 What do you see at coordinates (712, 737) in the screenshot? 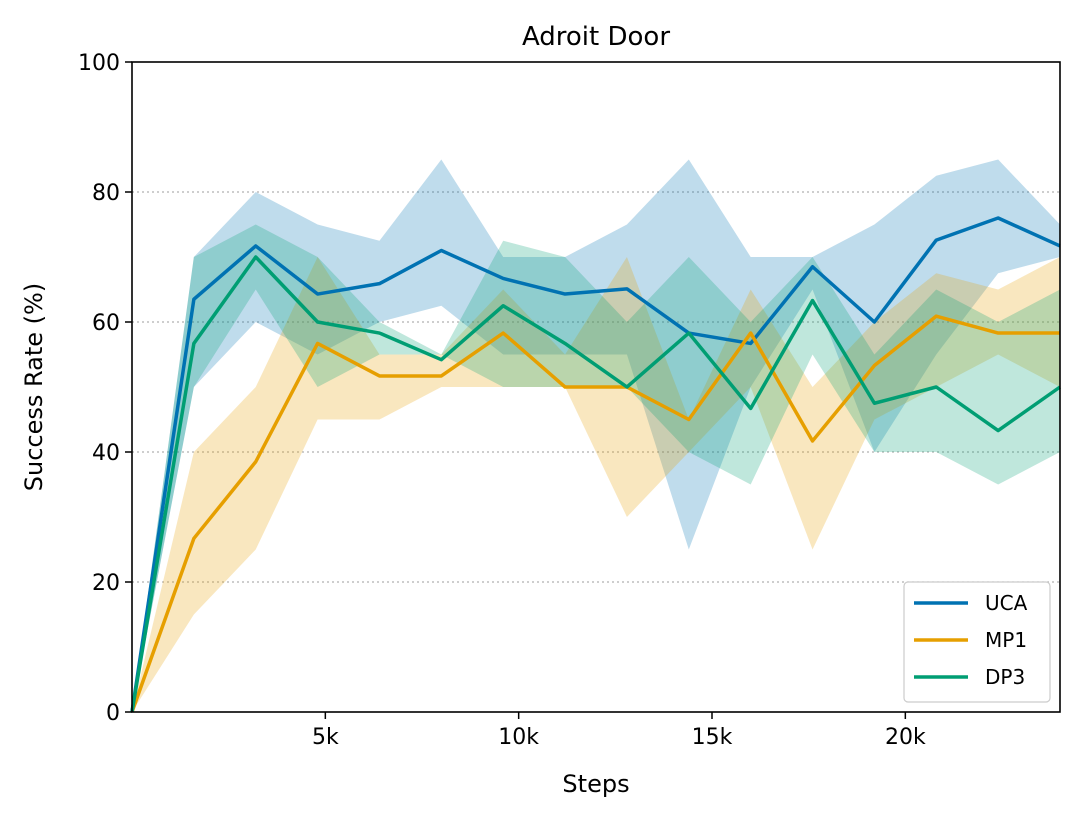
I see `x-tick-label: 15k` at bounding box center [712, 737].